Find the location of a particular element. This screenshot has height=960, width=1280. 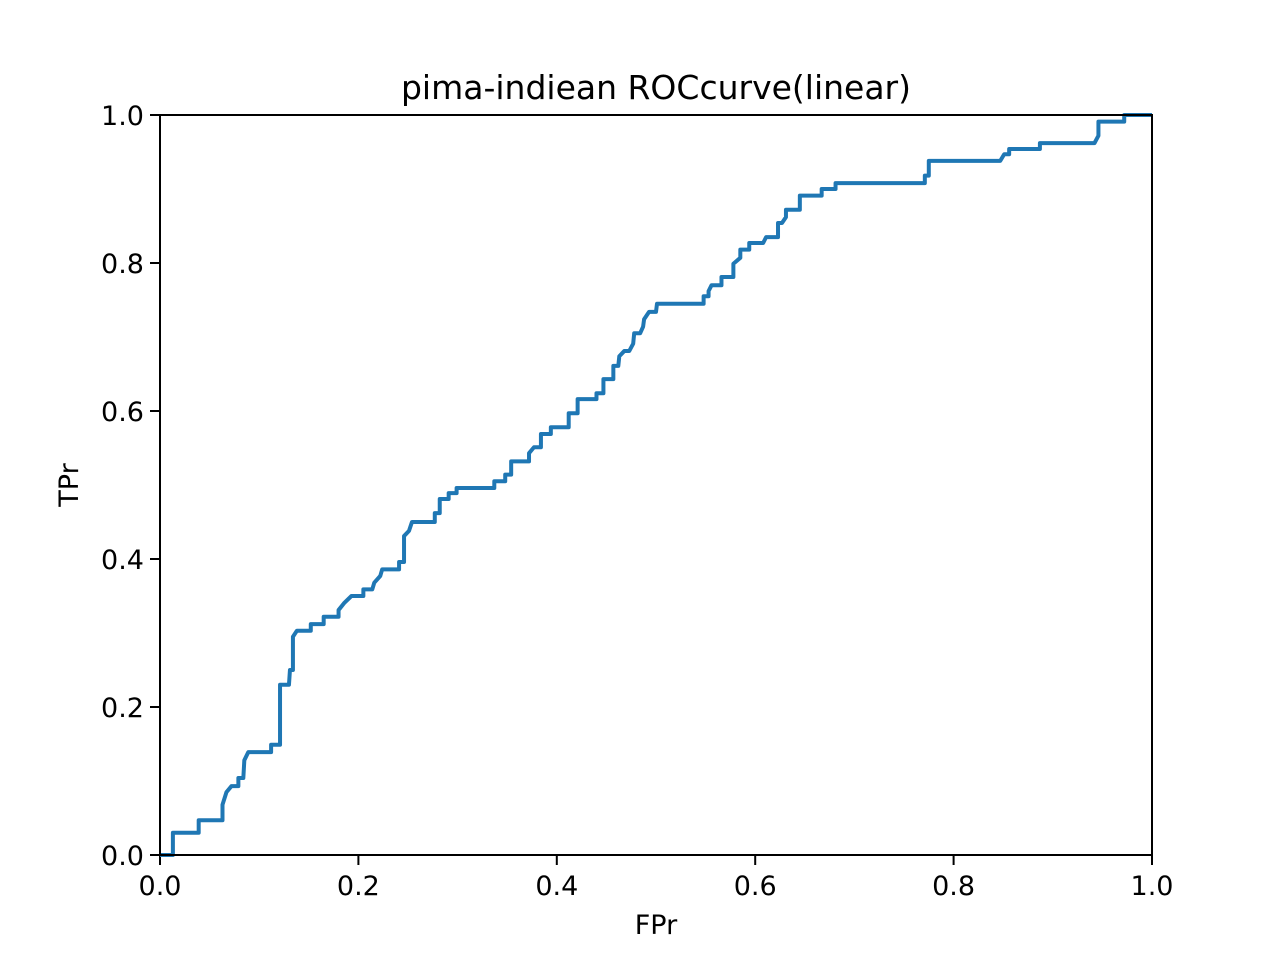

y-tick-label: 0.0 is located at coordinates (122, 856).